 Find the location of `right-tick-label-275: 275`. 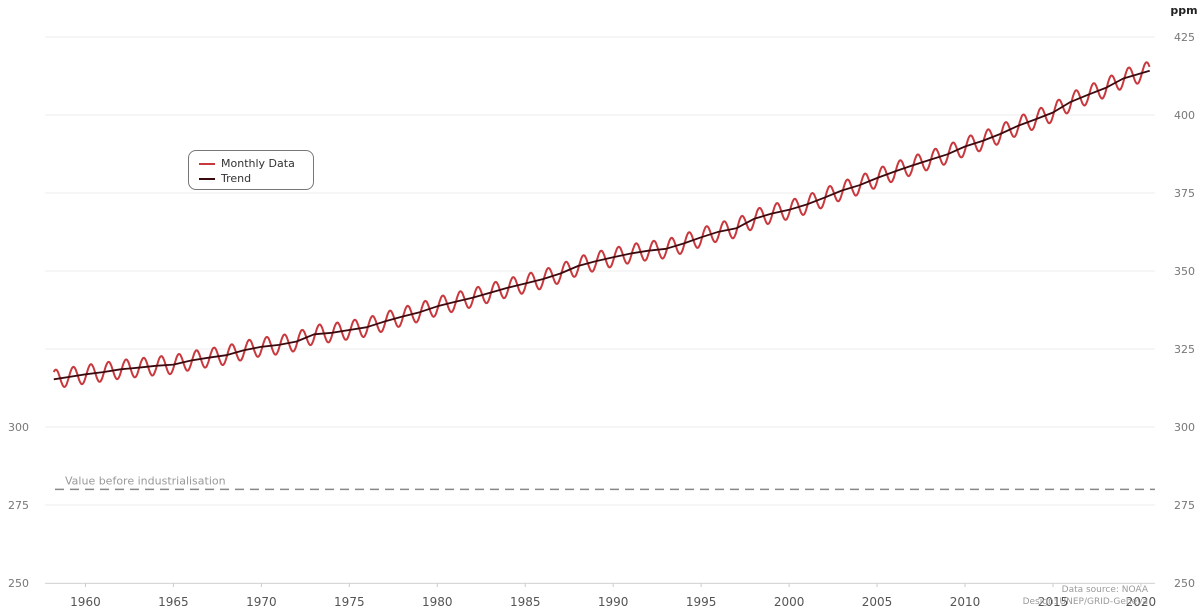

right-tick-label-275: 275 is located at coordinates (1184, 505).